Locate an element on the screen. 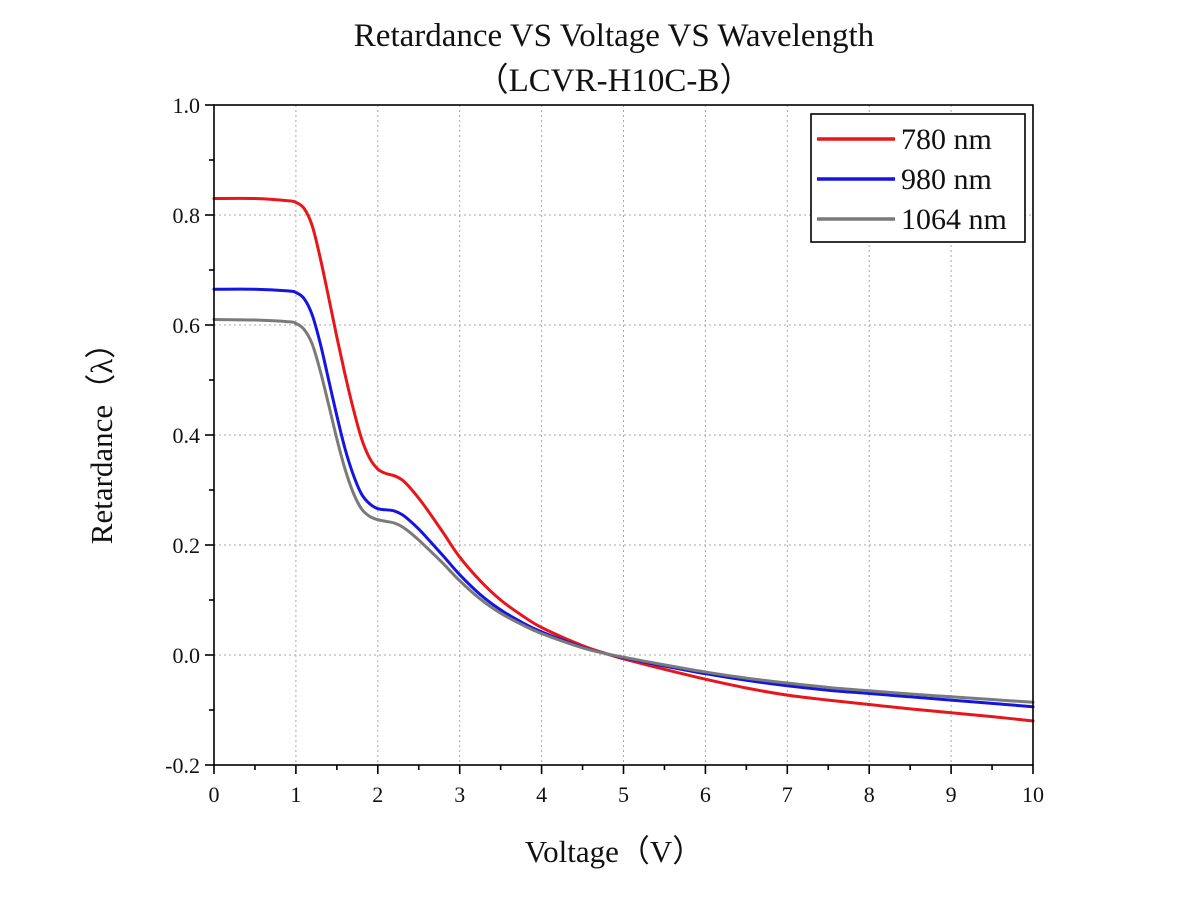 This screenshot has height=918, width=1200. x-tick-label: 3 is located at coordinates (459, 794).